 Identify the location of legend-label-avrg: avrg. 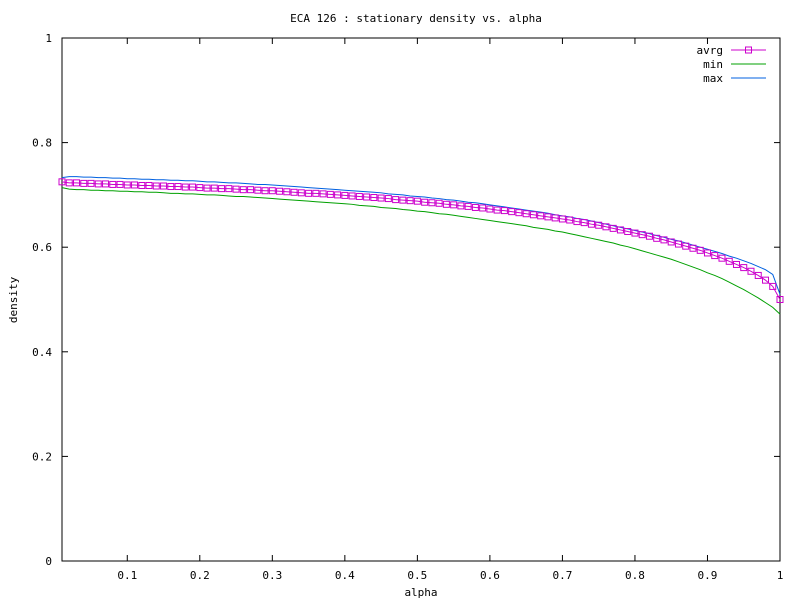
(710, 50).